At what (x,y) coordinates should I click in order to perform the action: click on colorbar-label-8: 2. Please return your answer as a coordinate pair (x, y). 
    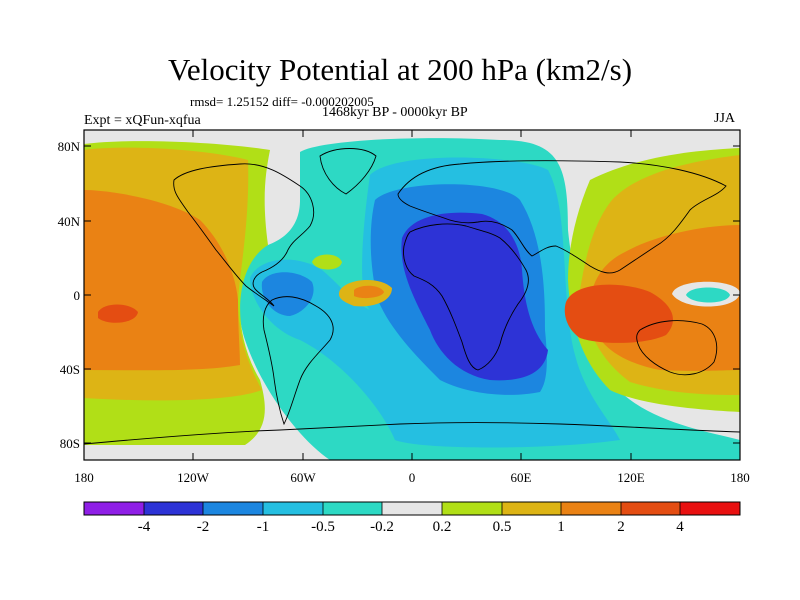
    Looking at the image, I should click on (621, 527).